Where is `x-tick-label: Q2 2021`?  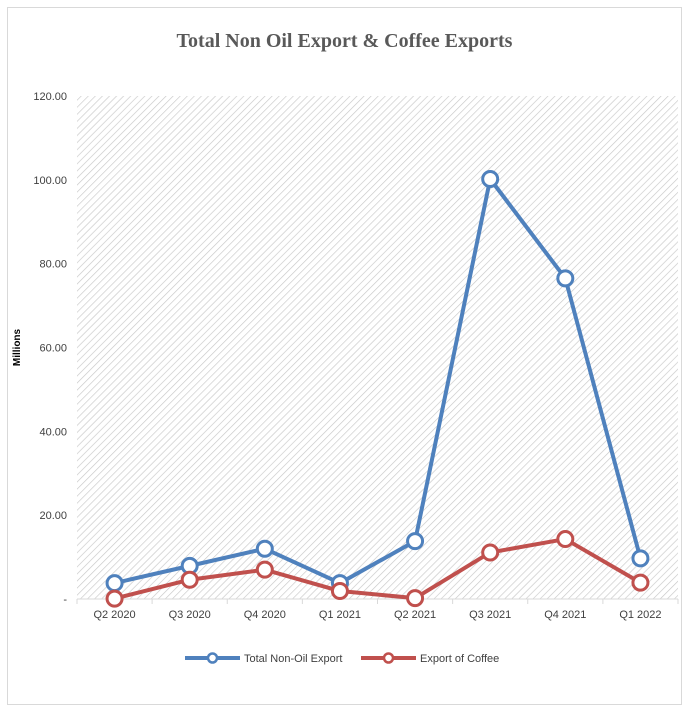 x-tick-label: Q2 2021 is located at coordinates (415, 615).